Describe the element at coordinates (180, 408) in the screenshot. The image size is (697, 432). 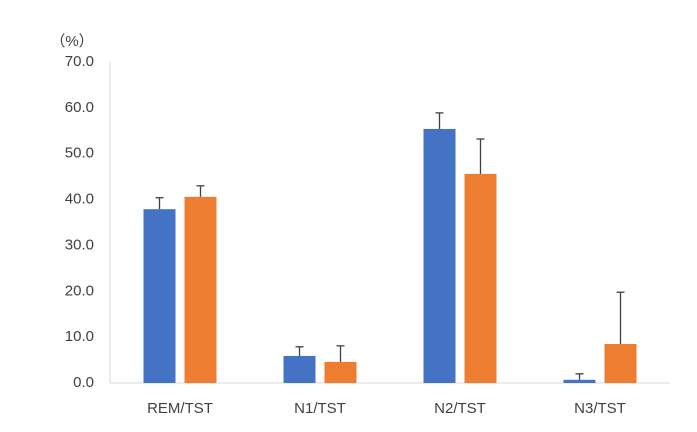
I see `x-tick-label: REM/TST` at that location.